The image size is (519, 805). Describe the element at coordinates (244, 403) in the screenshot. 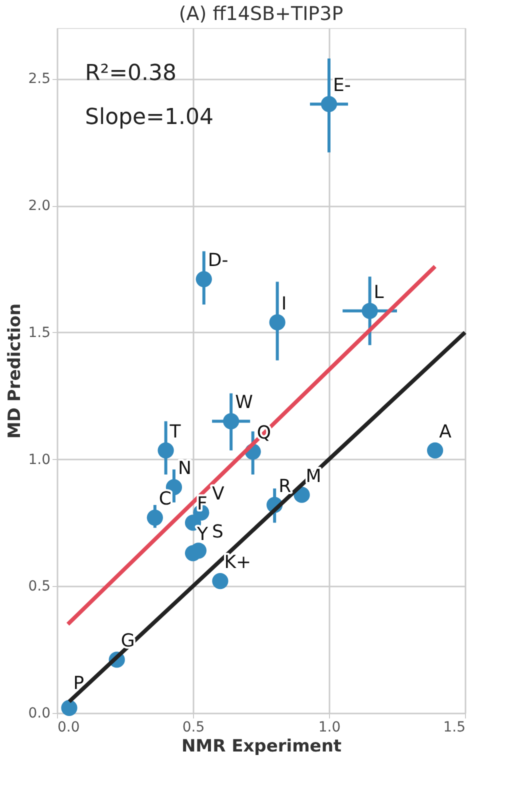

I see `annotation: W` at that location.